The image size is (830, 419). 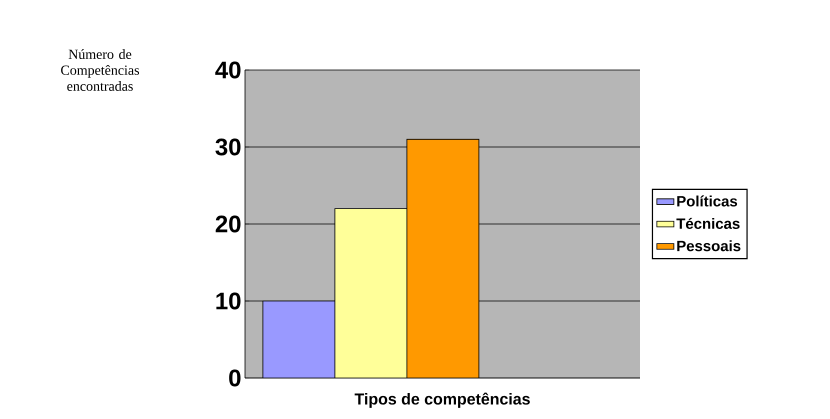 What do you see at coordinates (227, 147) in the screenshot?
I see `y-tick-label: 30` at bounding box center [227, 147].